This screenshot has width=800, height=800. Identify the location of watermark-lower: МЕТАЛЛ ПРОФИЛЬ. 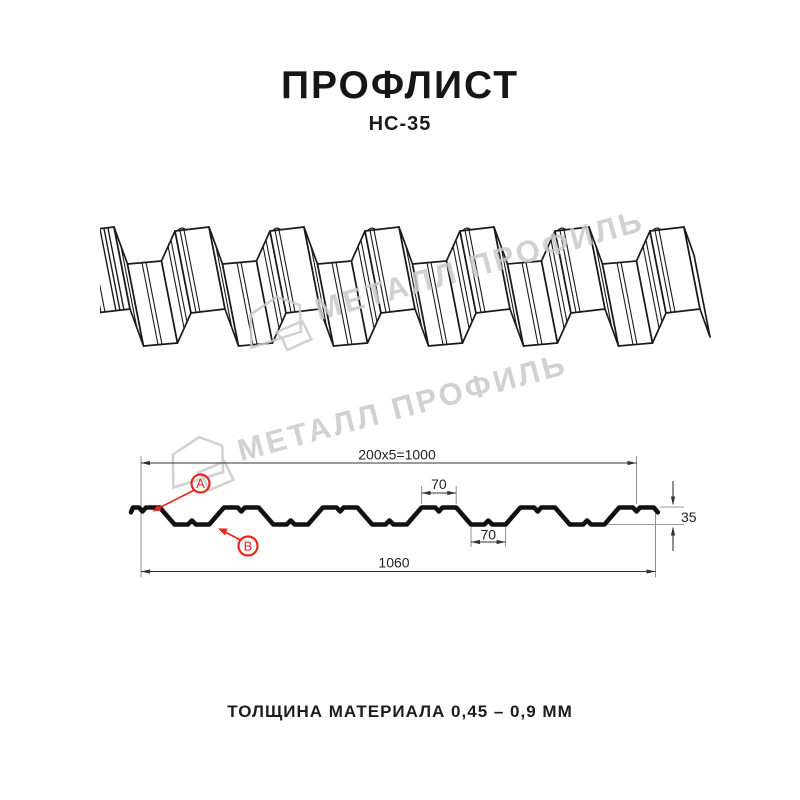
(371, 419).